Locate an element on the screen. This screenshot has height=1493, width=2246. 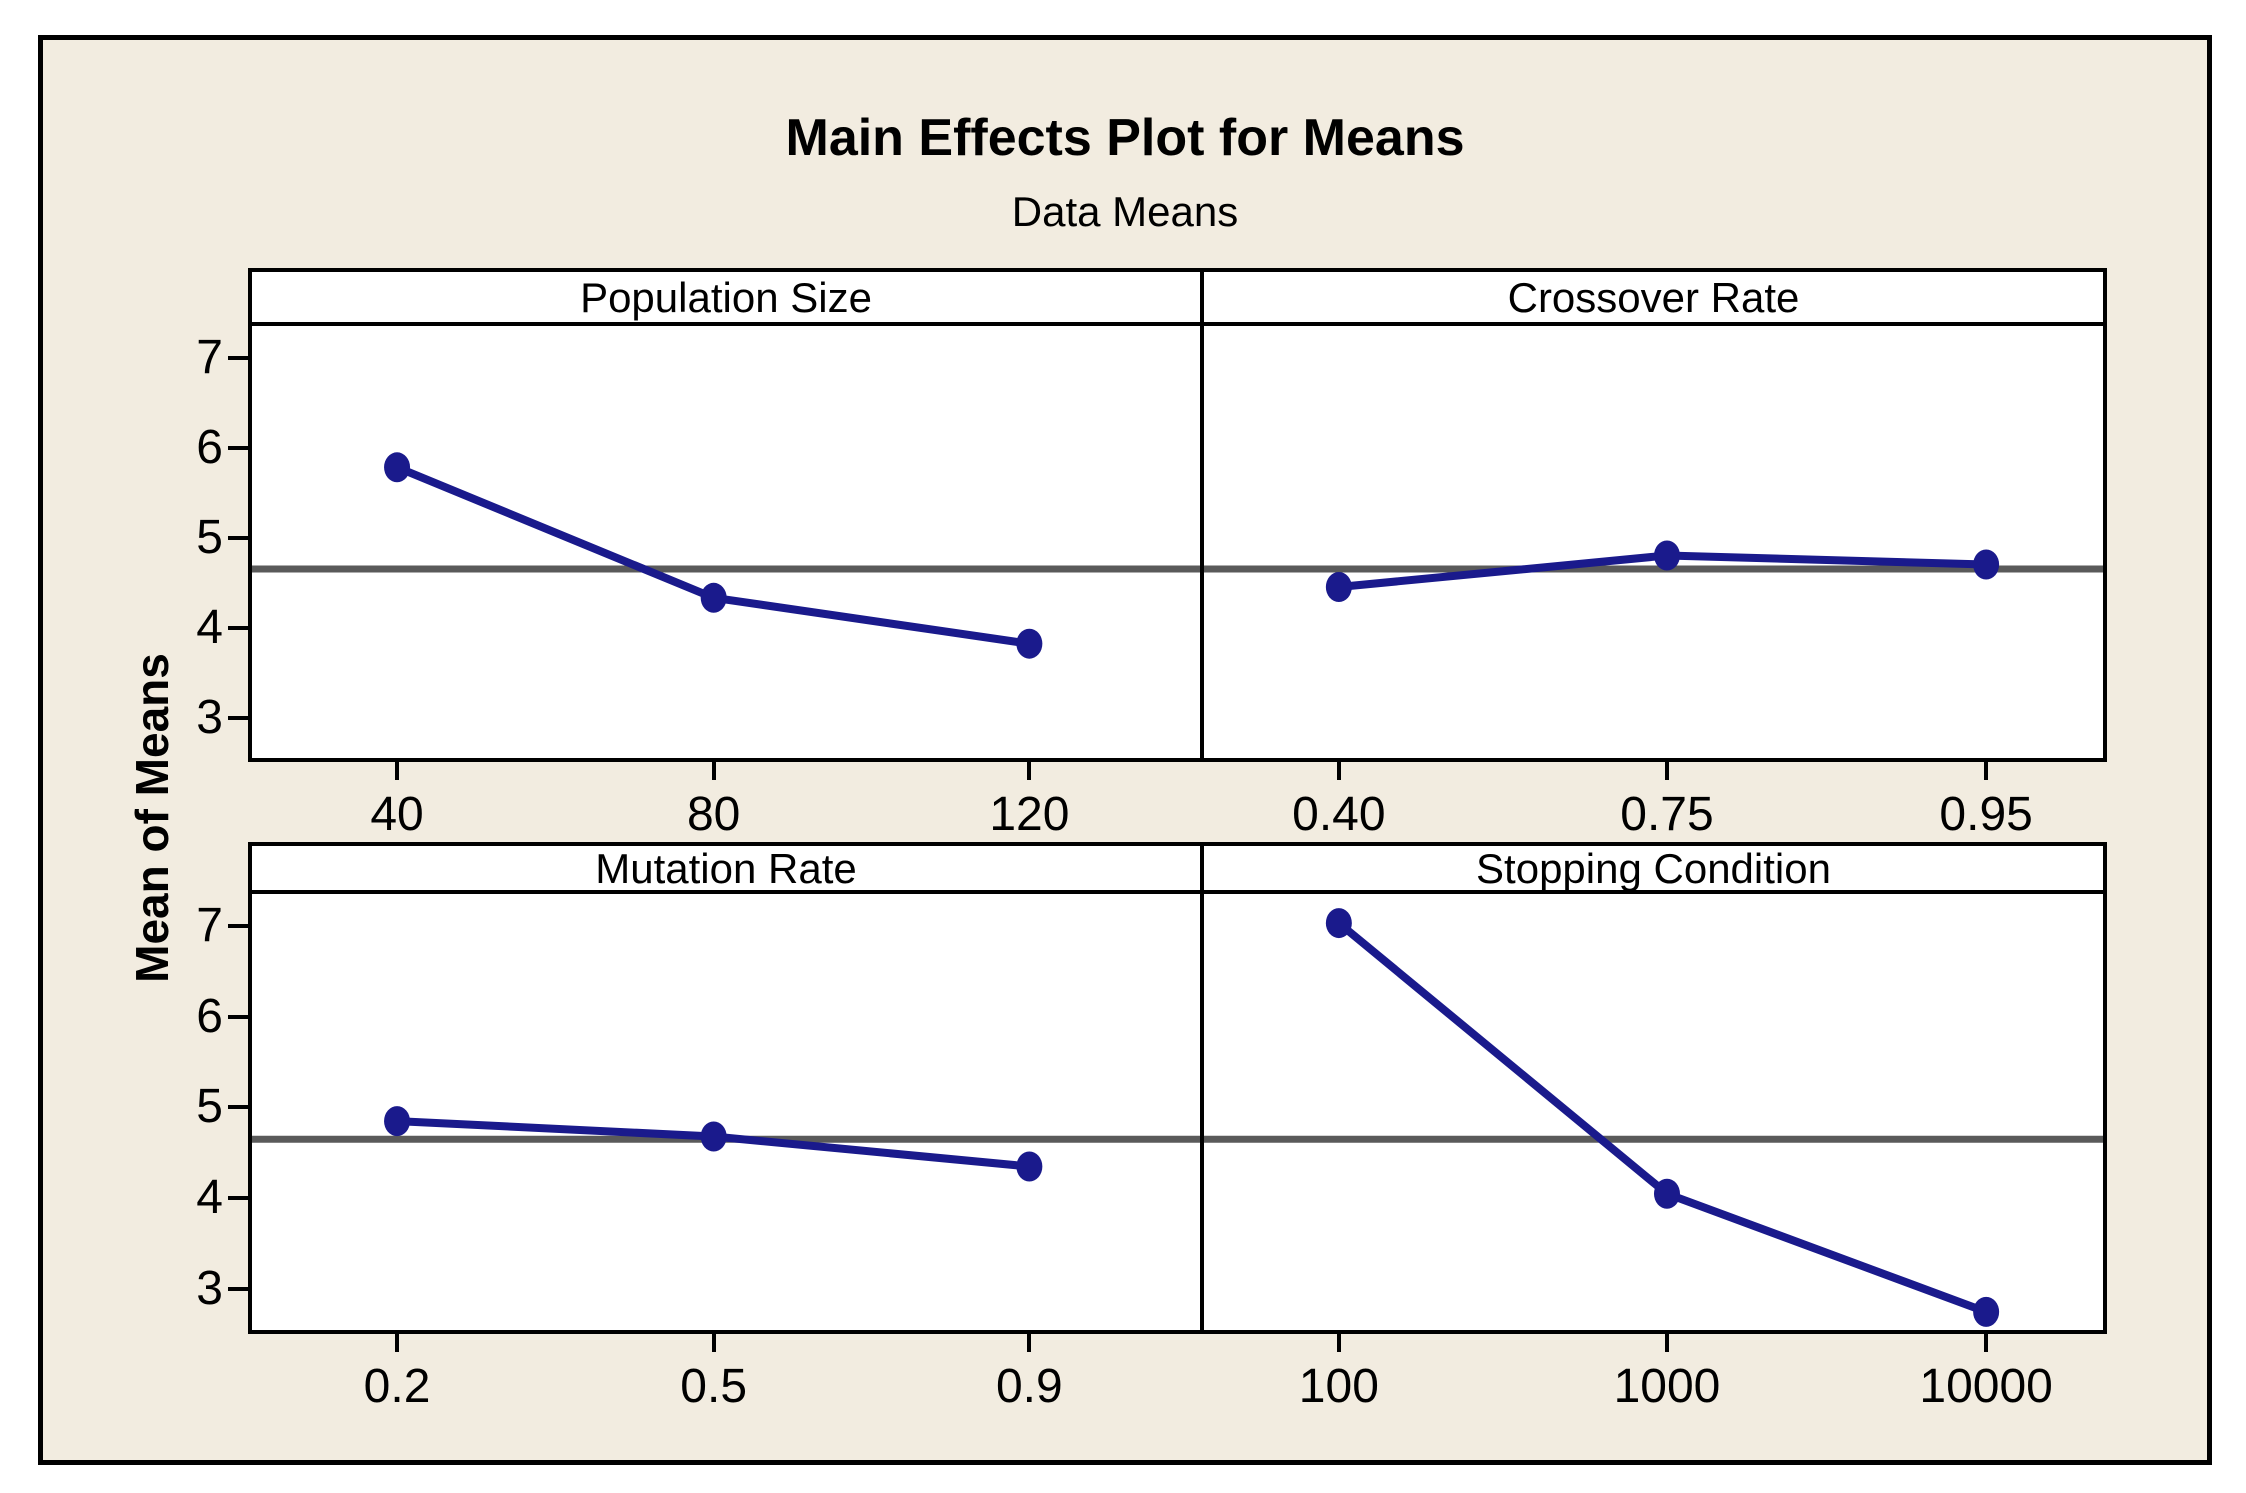
x-tick-label: 0.75 is located at coordinates (1667, 814).